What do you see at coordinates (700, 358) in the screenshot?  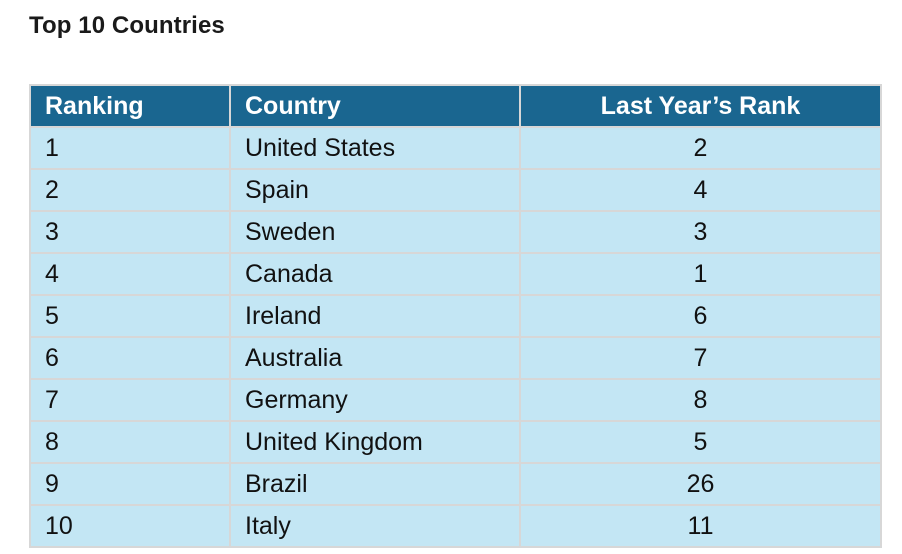 I see `last-year-rank-cell: 7` at bounding box center [700, 358].